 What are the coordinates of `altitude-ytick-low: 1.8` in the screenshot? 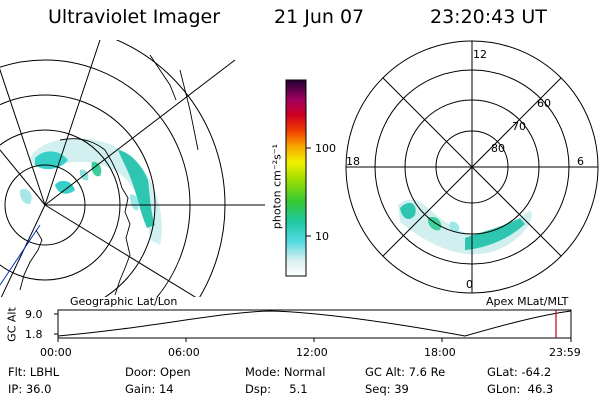 It's located at (34, 334).